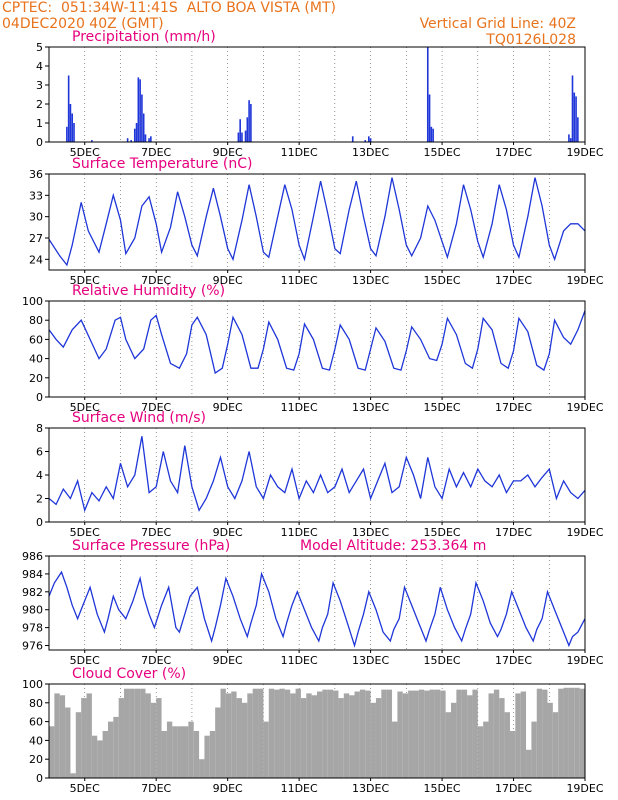 This screenshot has height=800, width=618. I want to click on wind-ytick-label: 8, so click(39, 428).